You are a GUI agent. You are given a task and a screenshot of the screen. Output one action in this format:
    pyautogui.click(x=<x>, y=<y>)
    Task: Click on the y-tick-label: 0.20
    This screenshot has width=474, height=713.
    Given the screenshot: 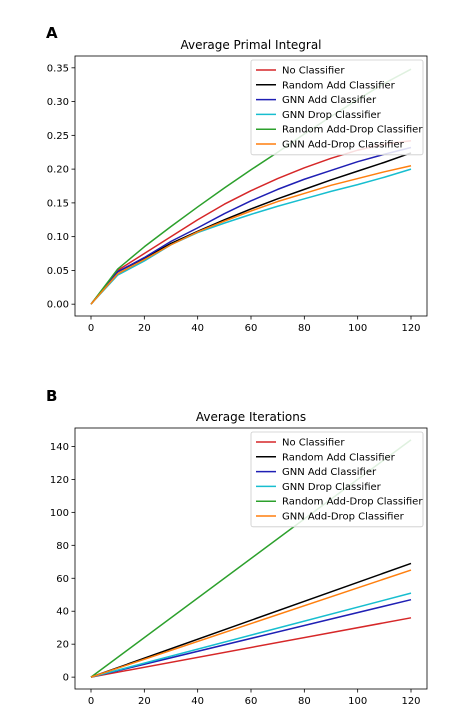 What is the action you would take?
    pyautogui.click(x=58, y=170)
    